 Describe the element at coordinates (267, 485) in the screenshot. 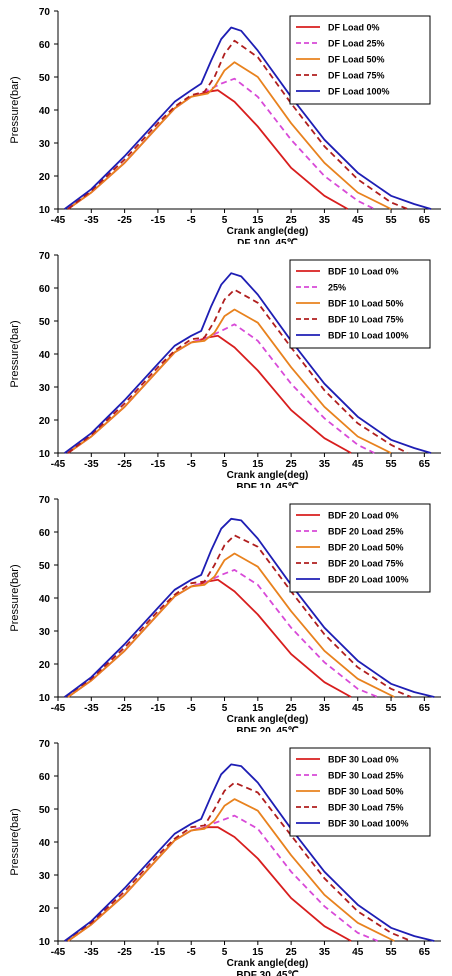

I see `chart-caption: BDF 10, 45℃` at that location.